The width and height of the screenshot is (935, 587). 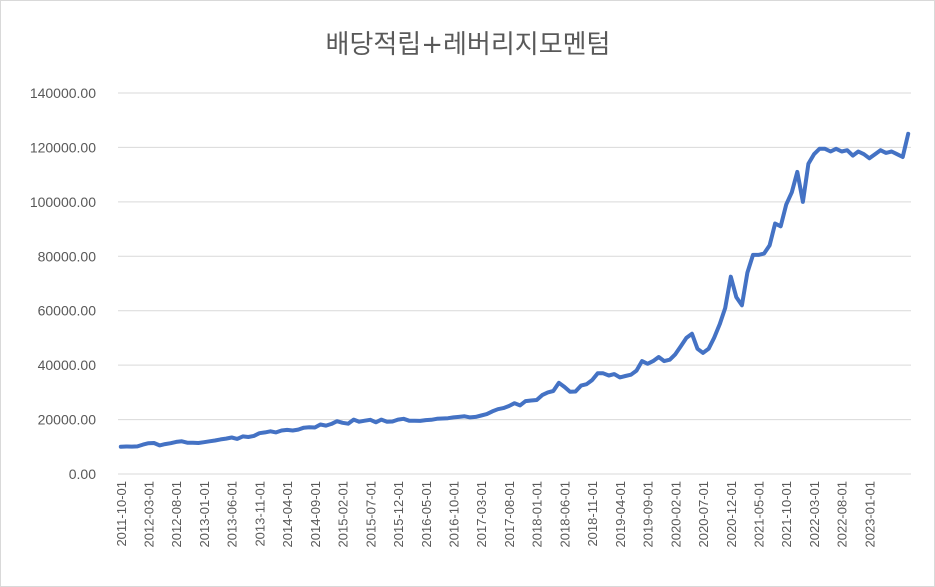 I want to click on x-tick-label: 2023-01-01, so click(x=869, y=514).